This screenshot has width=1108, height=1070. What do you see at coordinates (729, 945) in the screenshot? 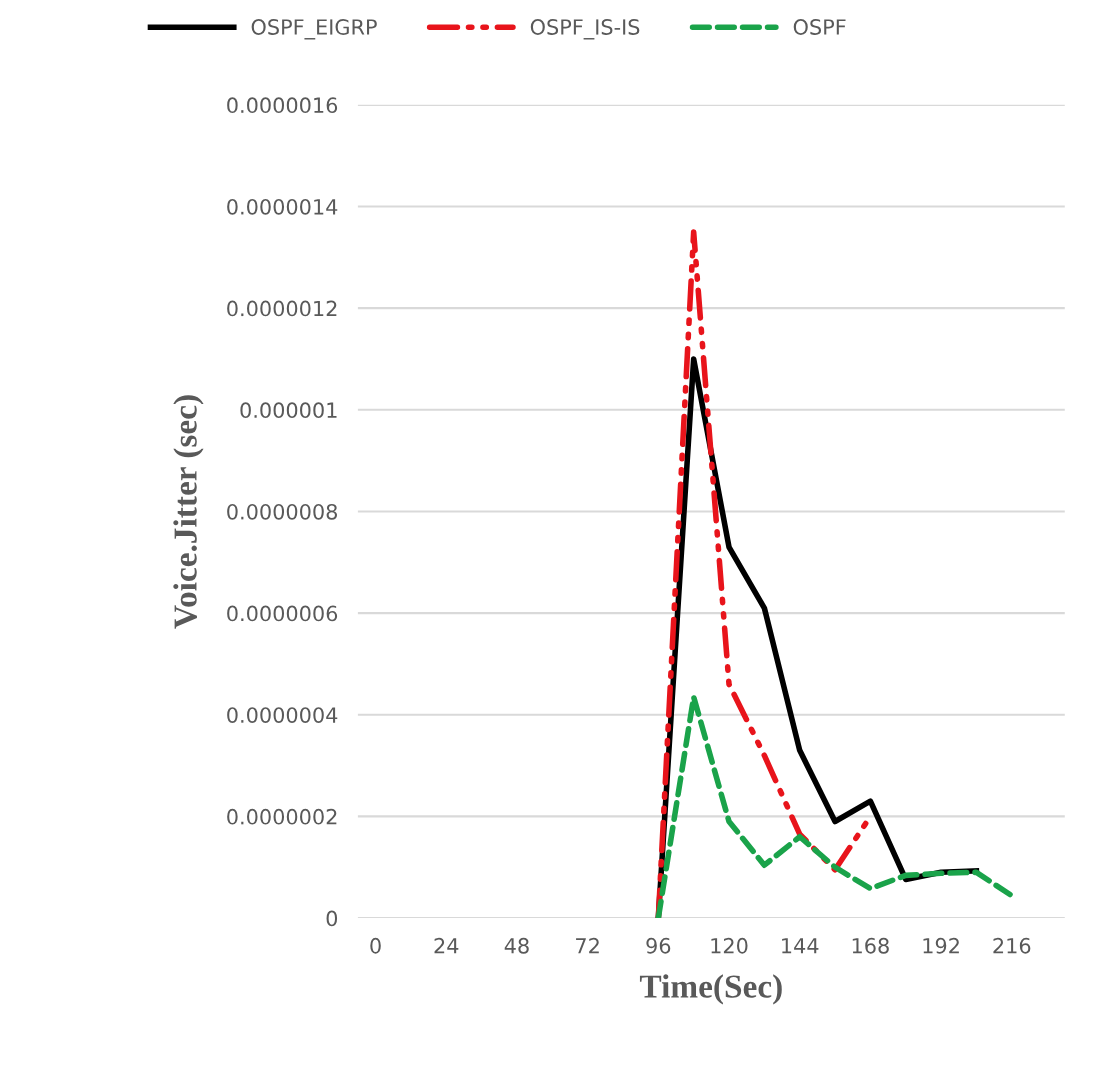
I see `x-tick-label: 120` at bounding box center [729, 945].